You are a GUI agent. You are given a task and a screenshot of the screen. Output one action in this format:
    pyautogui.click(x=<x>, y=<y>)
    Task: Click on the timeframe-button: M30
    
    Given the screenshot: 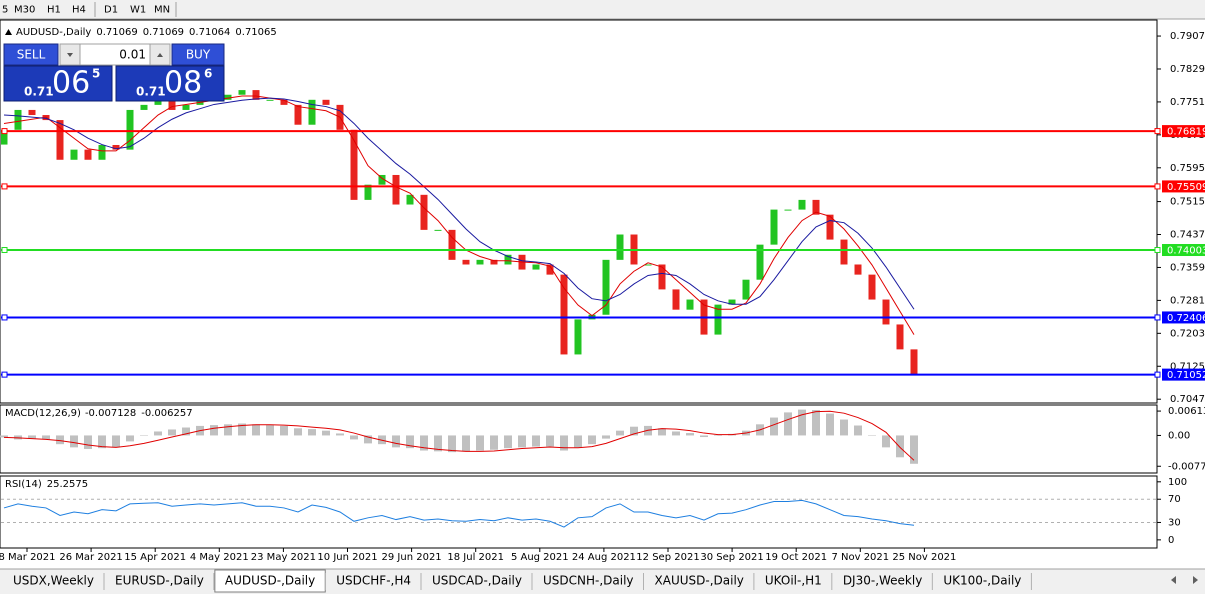 What is the action you would take?
    pyautogui.click(x=24, y=10)
    